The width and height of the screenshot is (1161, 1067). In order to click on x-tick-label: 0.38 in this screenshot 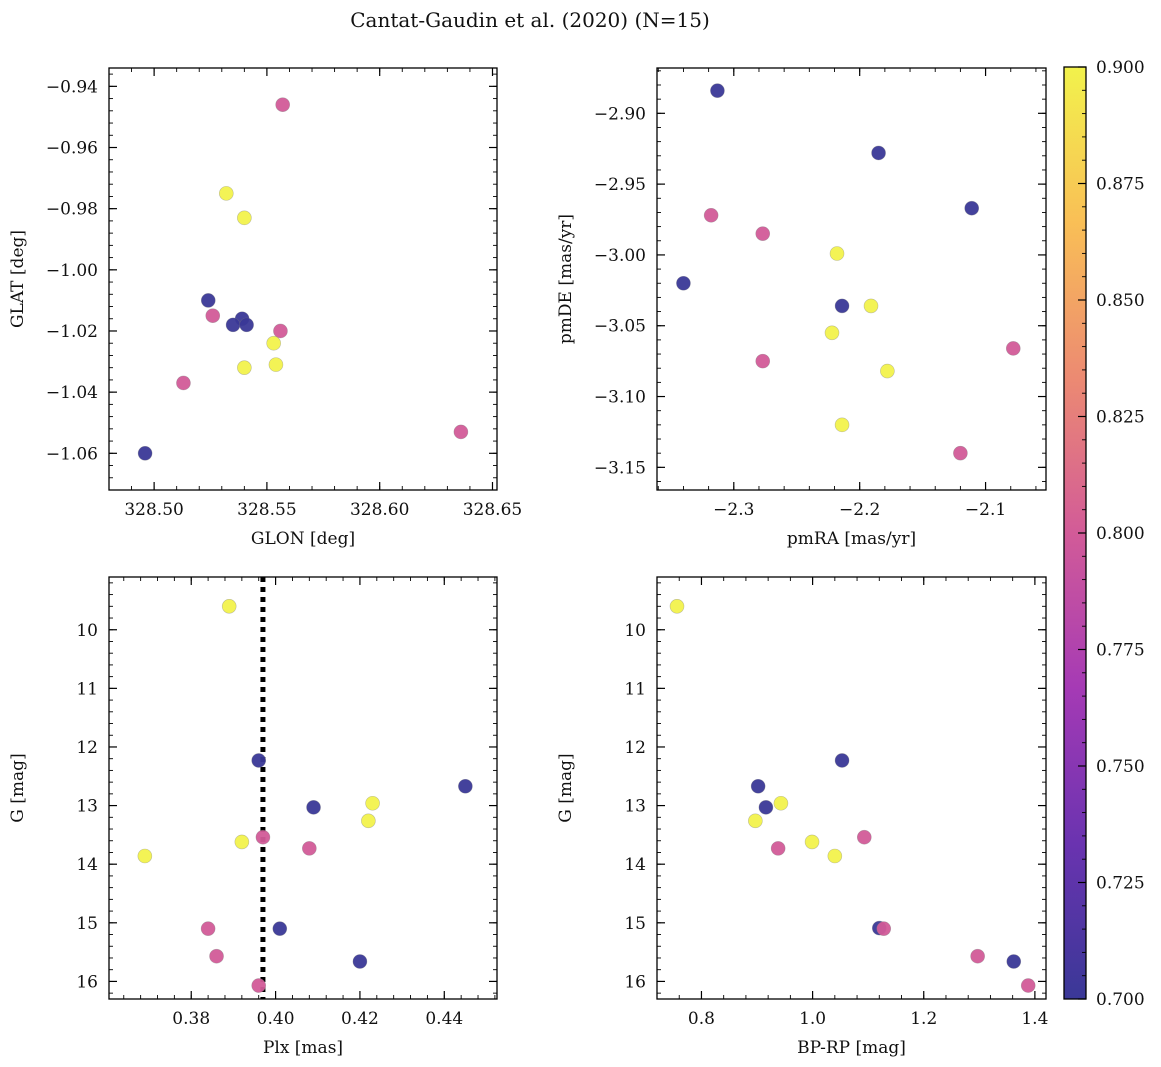, I will do `click(191, 1019)`.